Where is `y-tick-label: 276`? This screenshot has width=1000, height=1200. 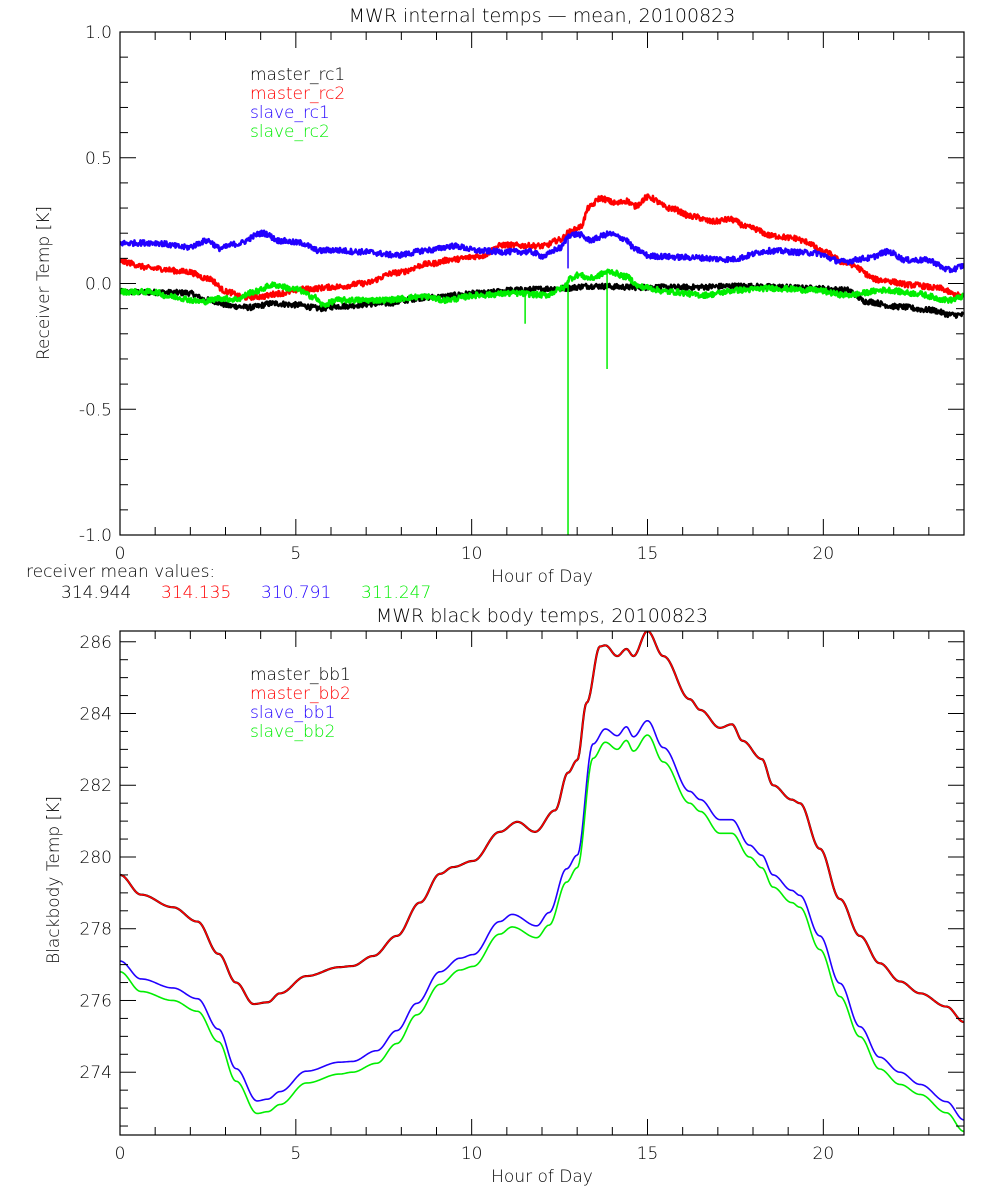
y-tick-label: 276 is located at coordinates (96, 1001).